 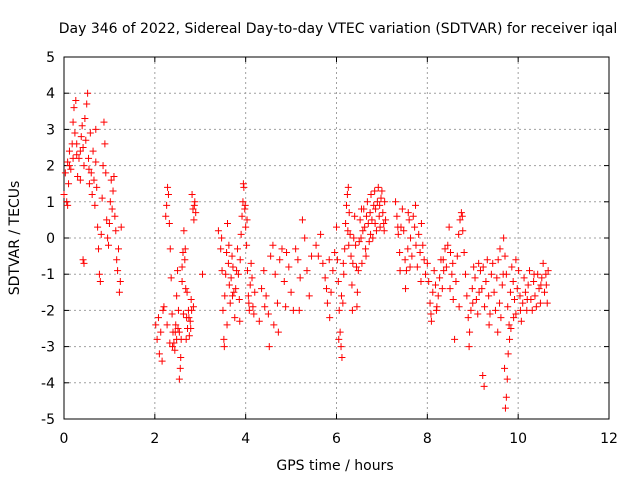 I want to click on x-axis-label: GPS time / hours, so click(x=334, y=466).